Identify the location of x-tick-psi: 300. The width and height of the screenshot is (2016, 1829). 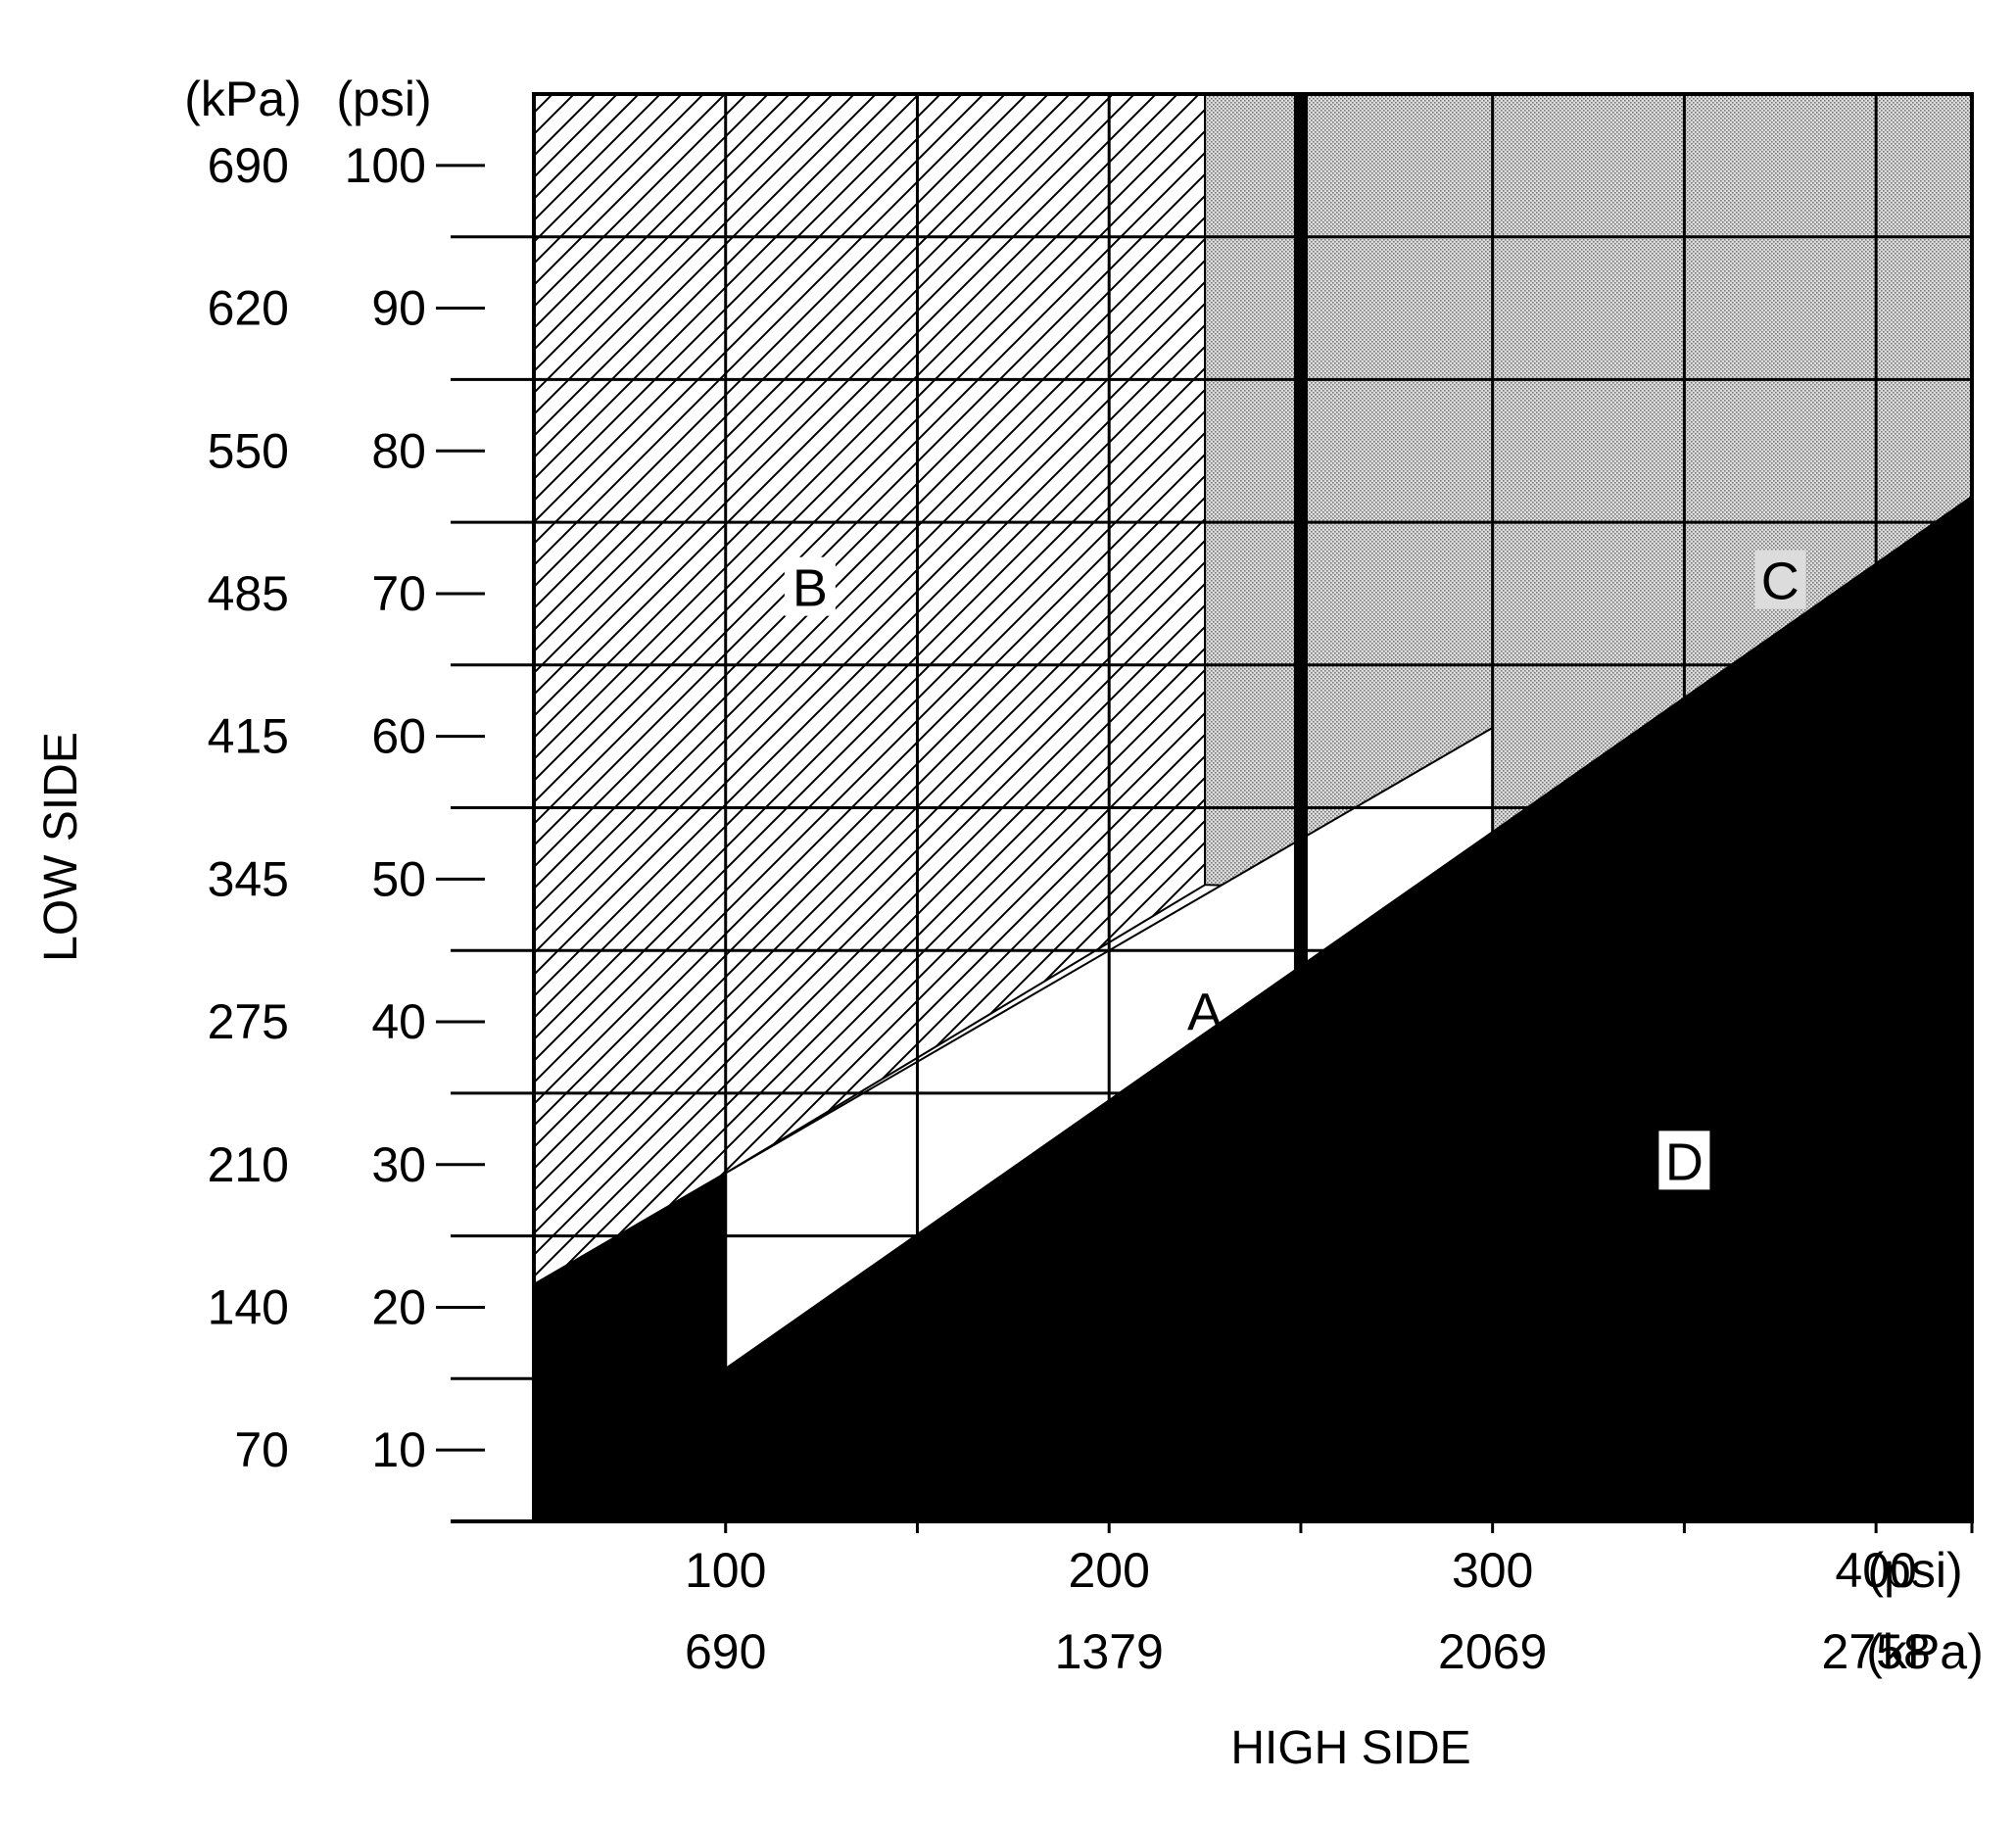
(1492, 1570).